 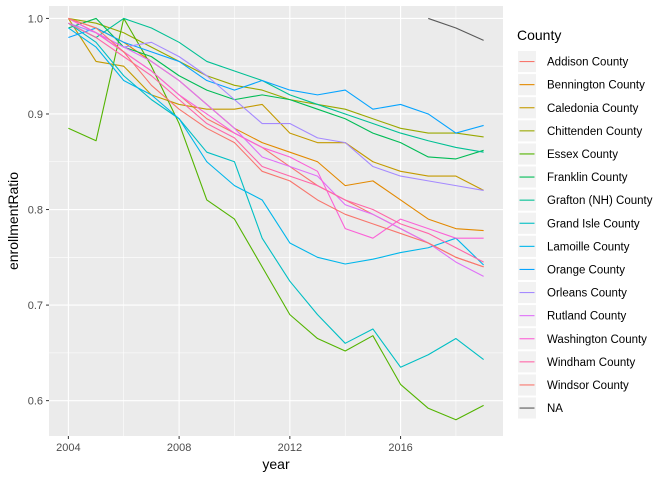 What do you see at coordinates (591, 363) in the screenshot?
I see `legend-label: Windham County` at bounding box center [591, 363].